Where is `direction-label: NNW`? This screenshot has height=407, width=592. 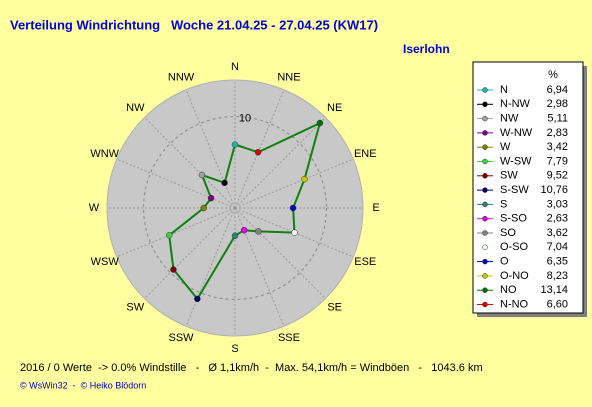
direction-label: NNW is located at coordinates (181, 78).